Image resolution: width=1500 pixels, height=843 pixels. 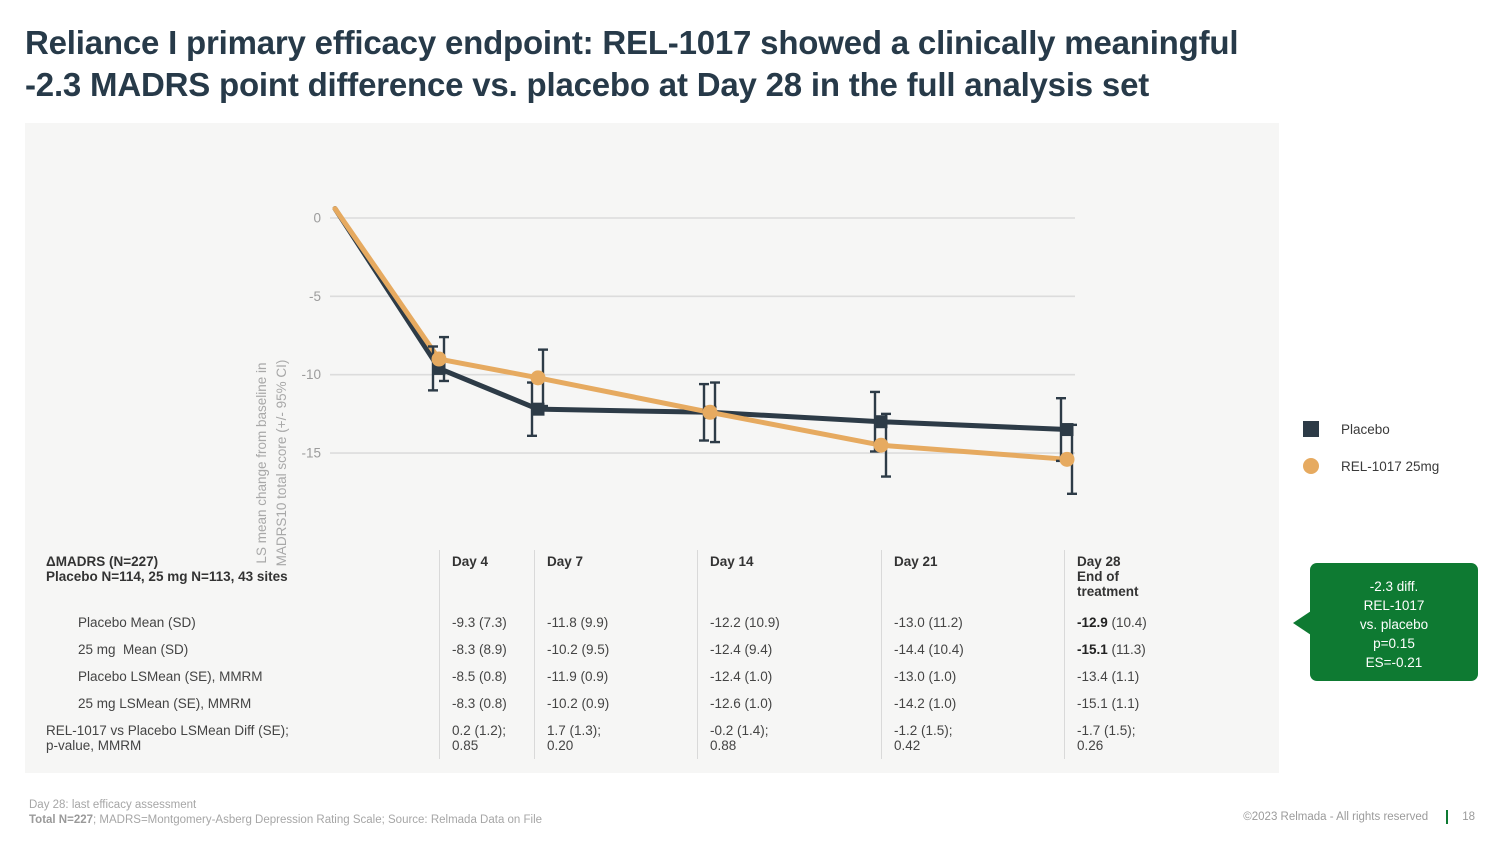 I want to click on page-number-divider, so click(x=1447, y=817).